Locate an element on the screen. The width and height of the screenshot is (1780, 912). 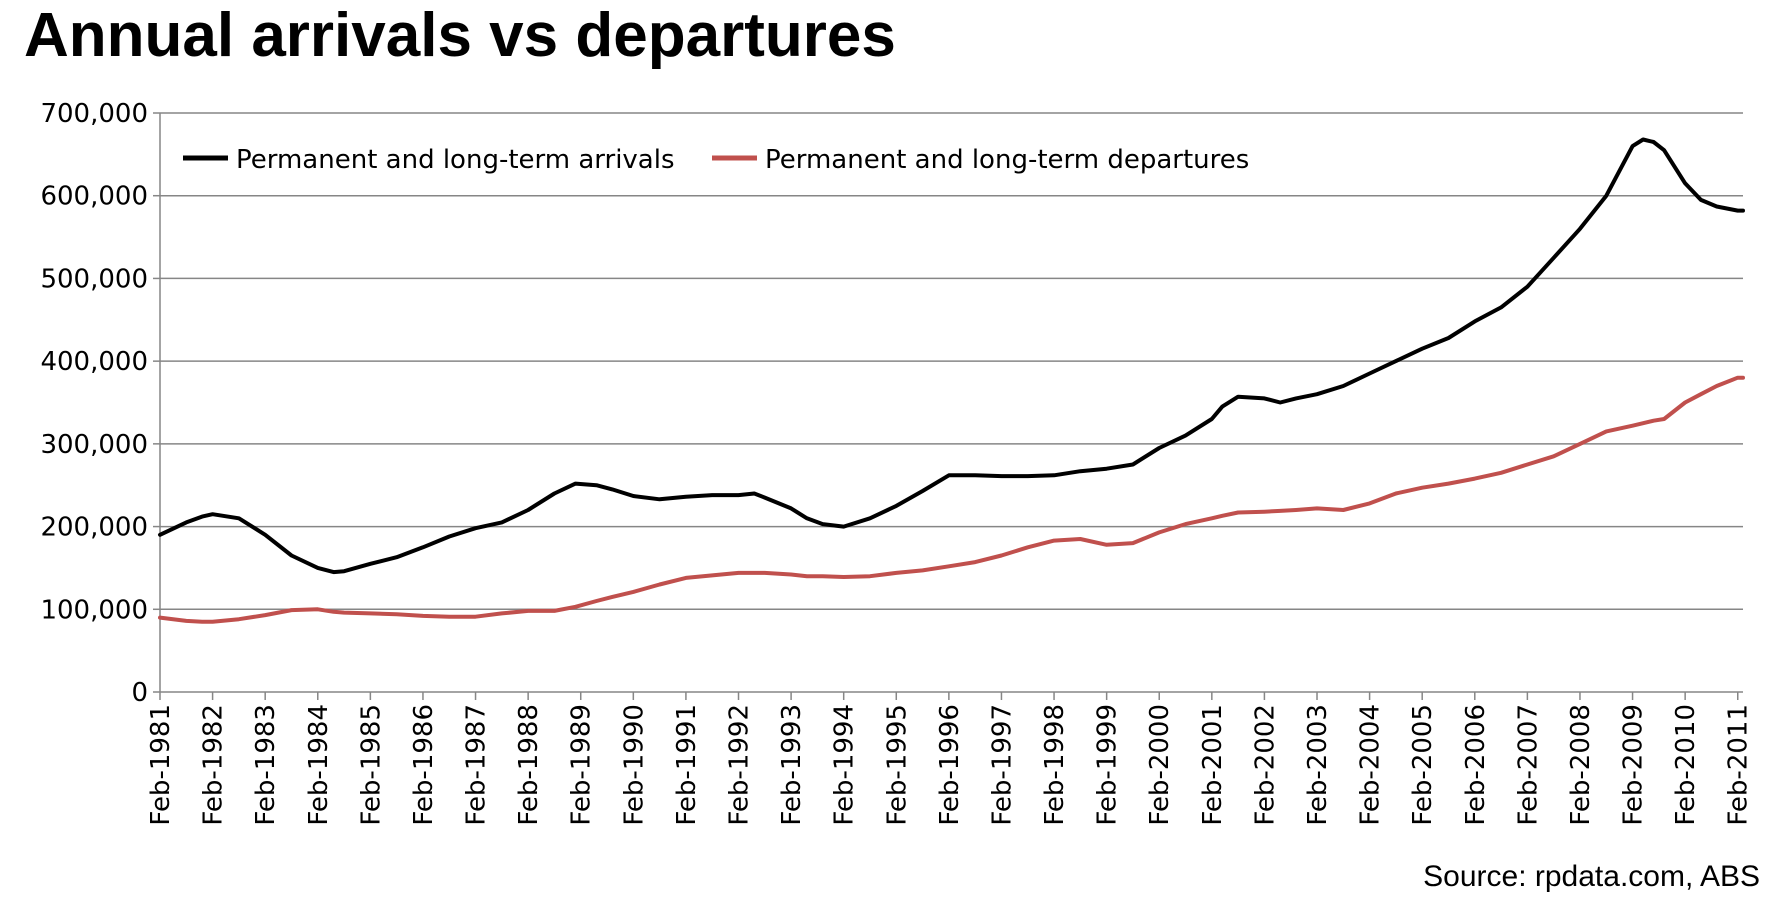
x-tick-label: Feb-1994 is located at coordinates (845, 765).